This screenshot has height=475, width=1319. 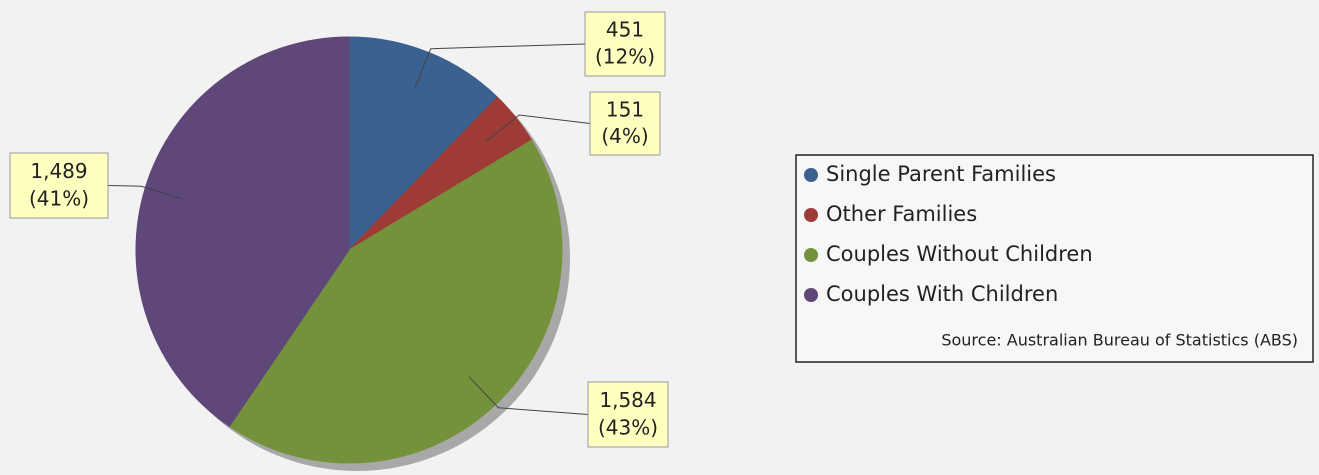 What do you see at coordinates (59, 198) in the screenshot?
I see `percent-label: (41%)` at bounding box center [59, 198].